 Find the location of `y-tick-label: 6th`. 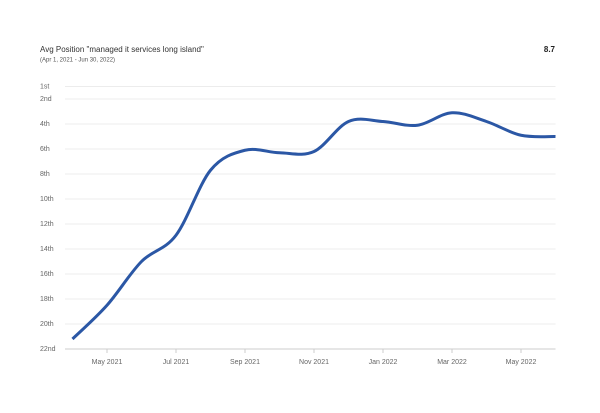

y-tick-label: 6th is located at coordinates (45, 149).